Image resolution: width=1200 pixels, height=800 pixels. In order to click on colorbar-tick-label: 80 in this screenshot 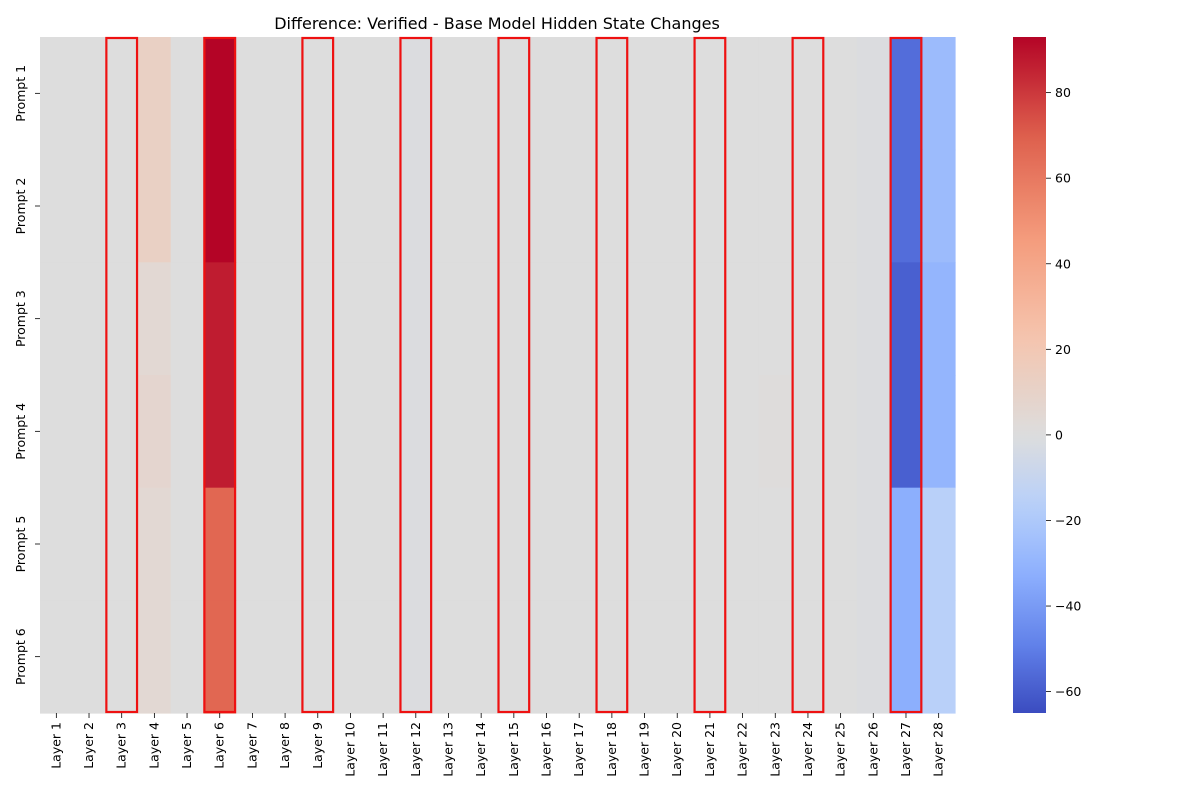, I will do `click(1063, 92)`.